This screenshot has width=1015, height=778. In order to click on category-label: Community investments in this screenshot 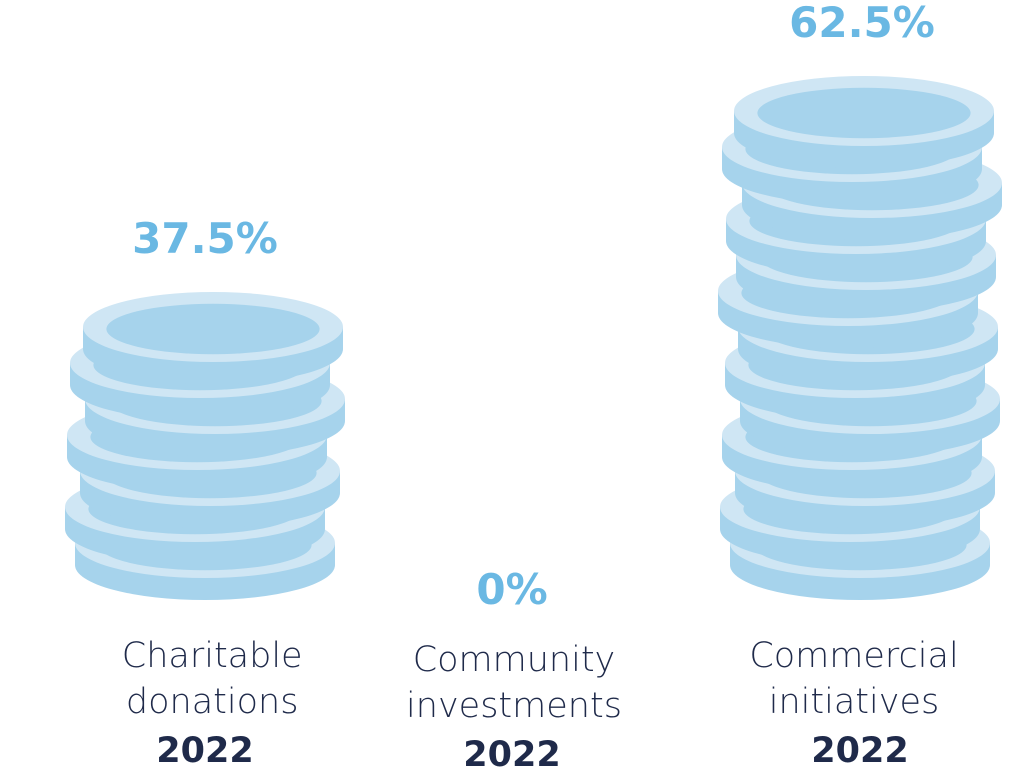, I will do `click(514, 683)`.